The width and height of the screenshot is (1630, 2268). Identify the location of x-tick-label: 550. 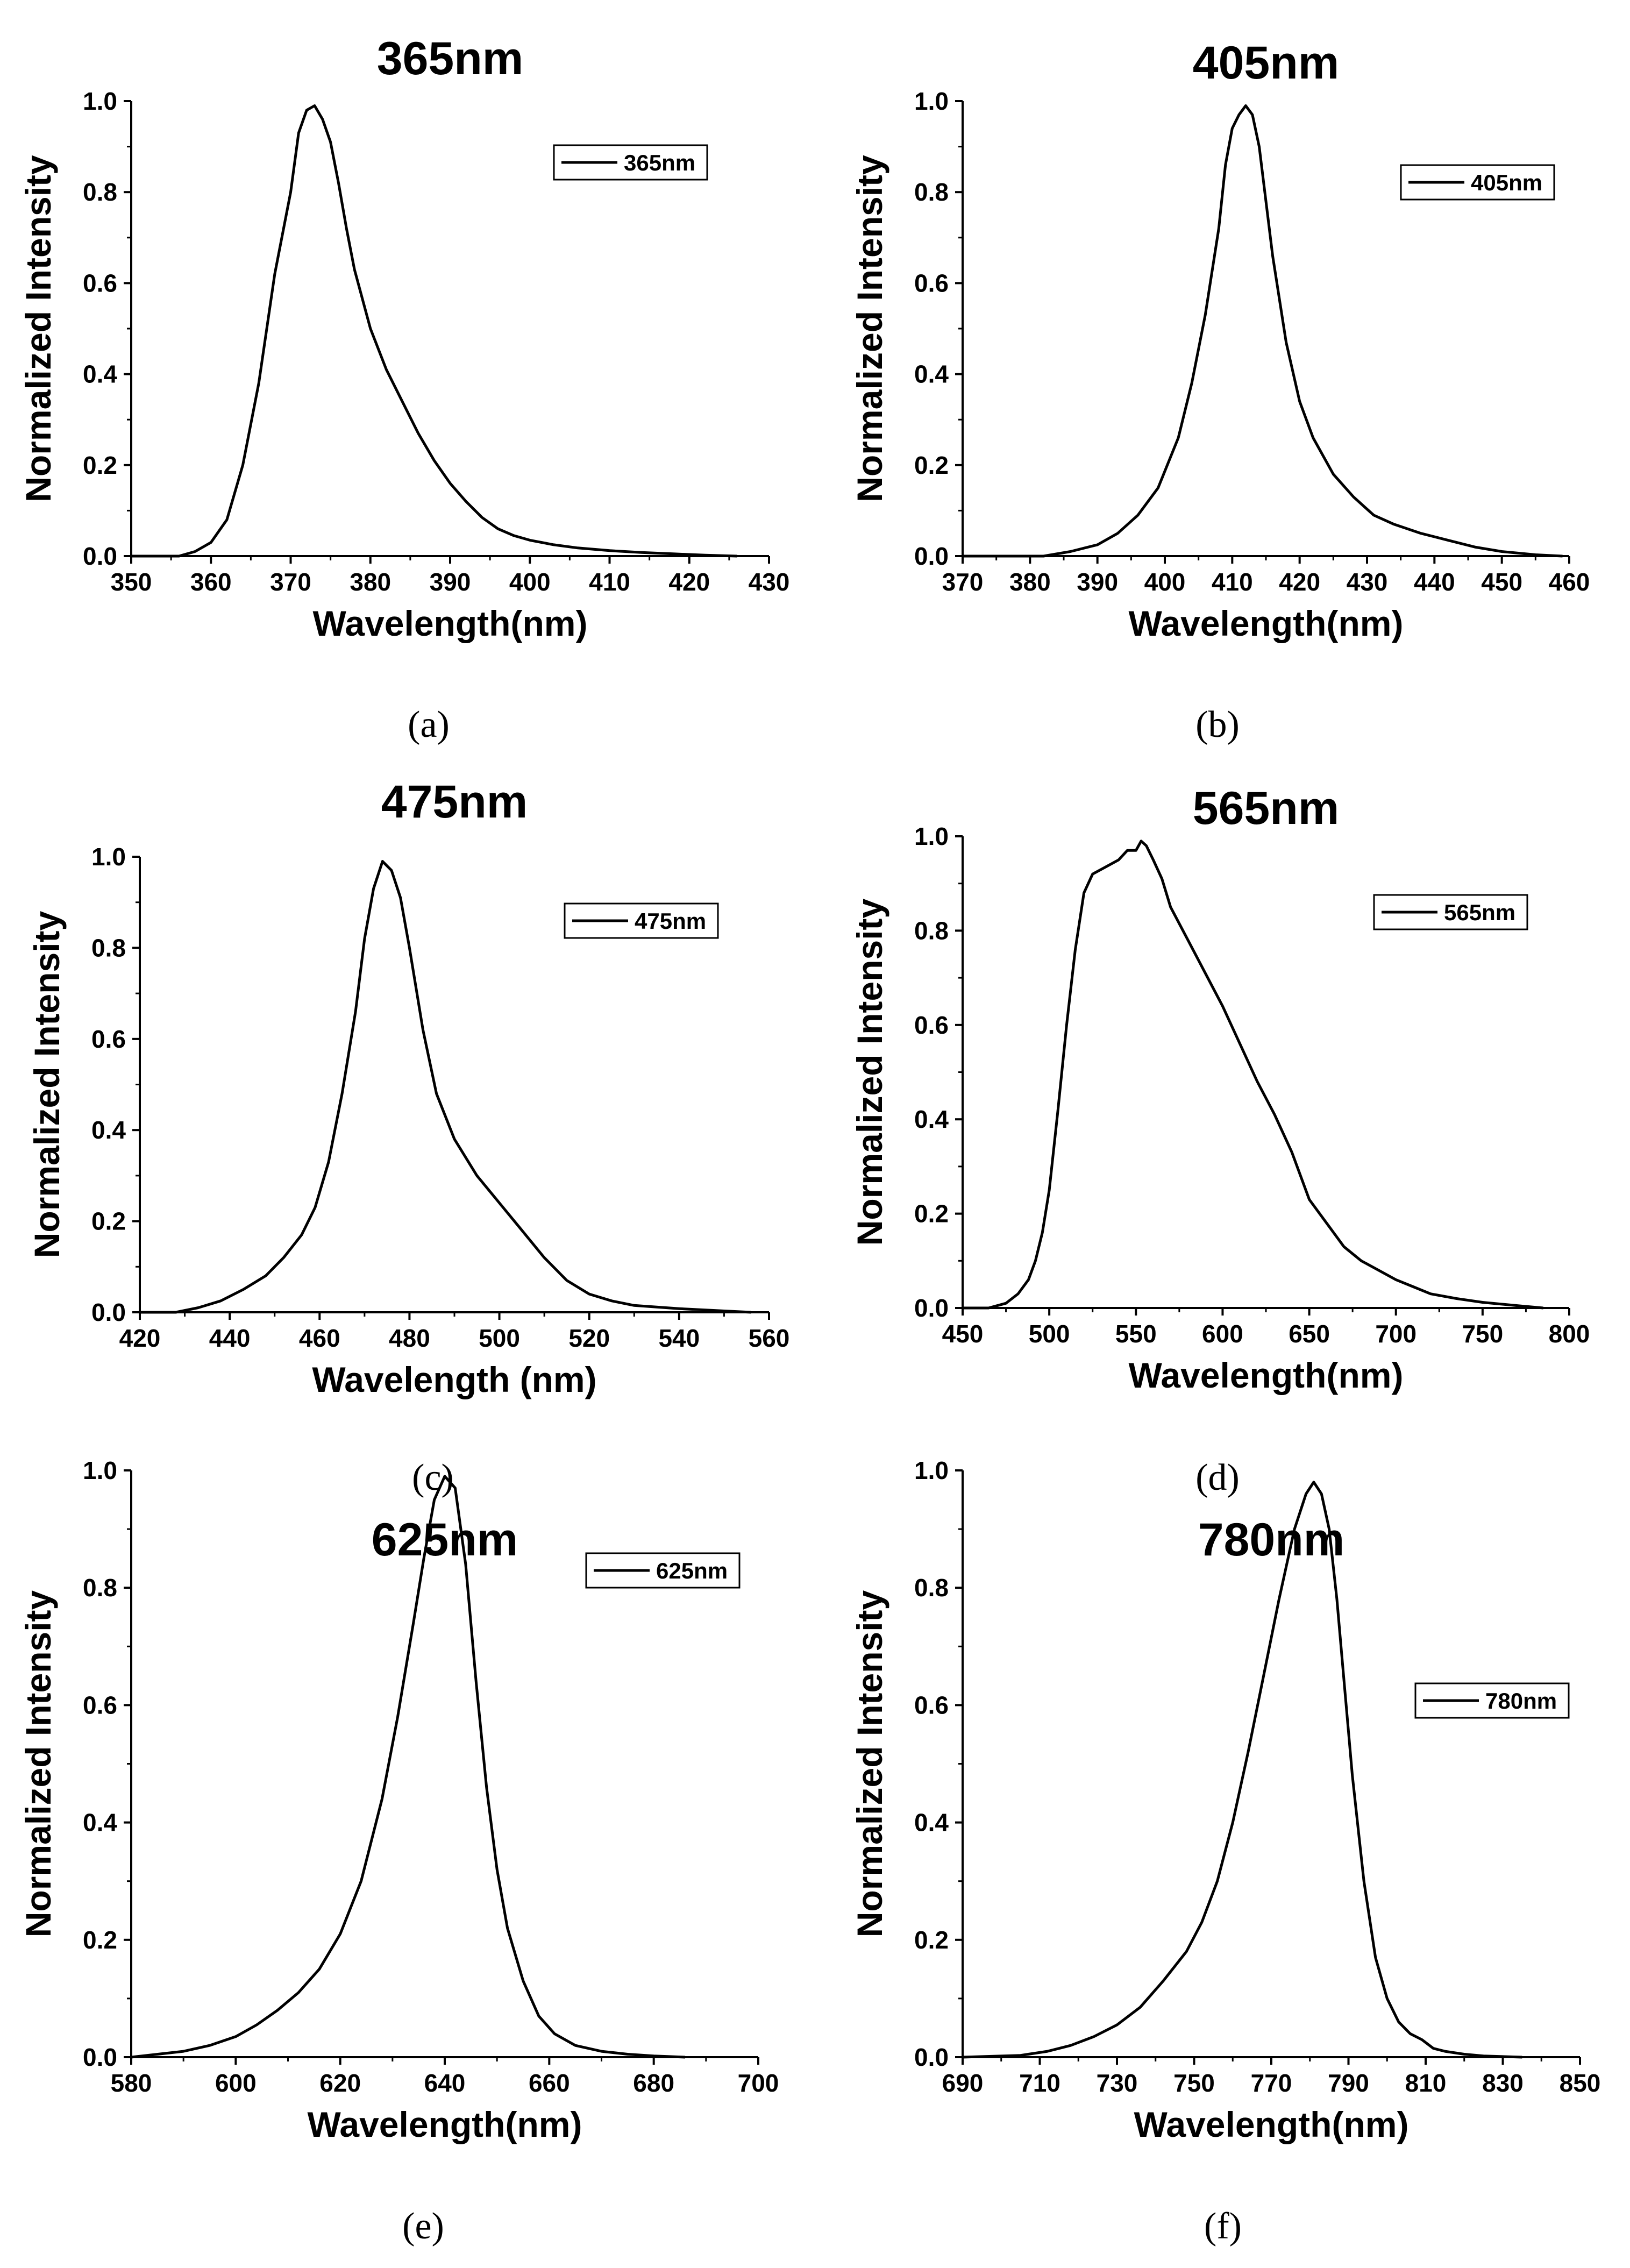
(1136, 1334).